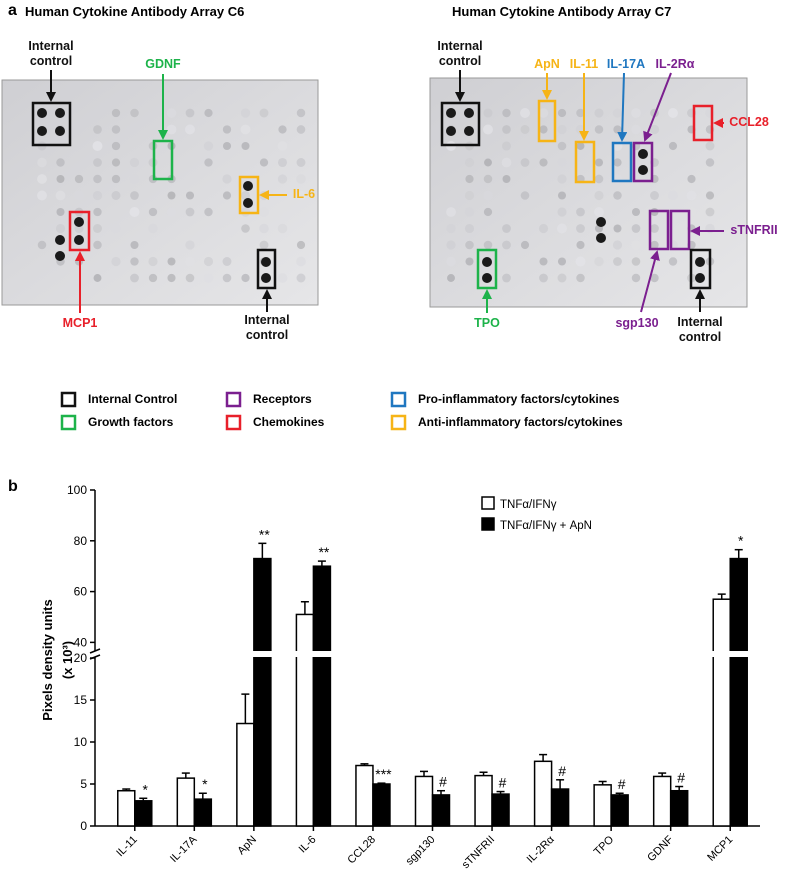 The image size is (790, 870). Describe the element at coordinates (361, 850) in the screenshot. I see `x-tick-label: CCL28` at that location.